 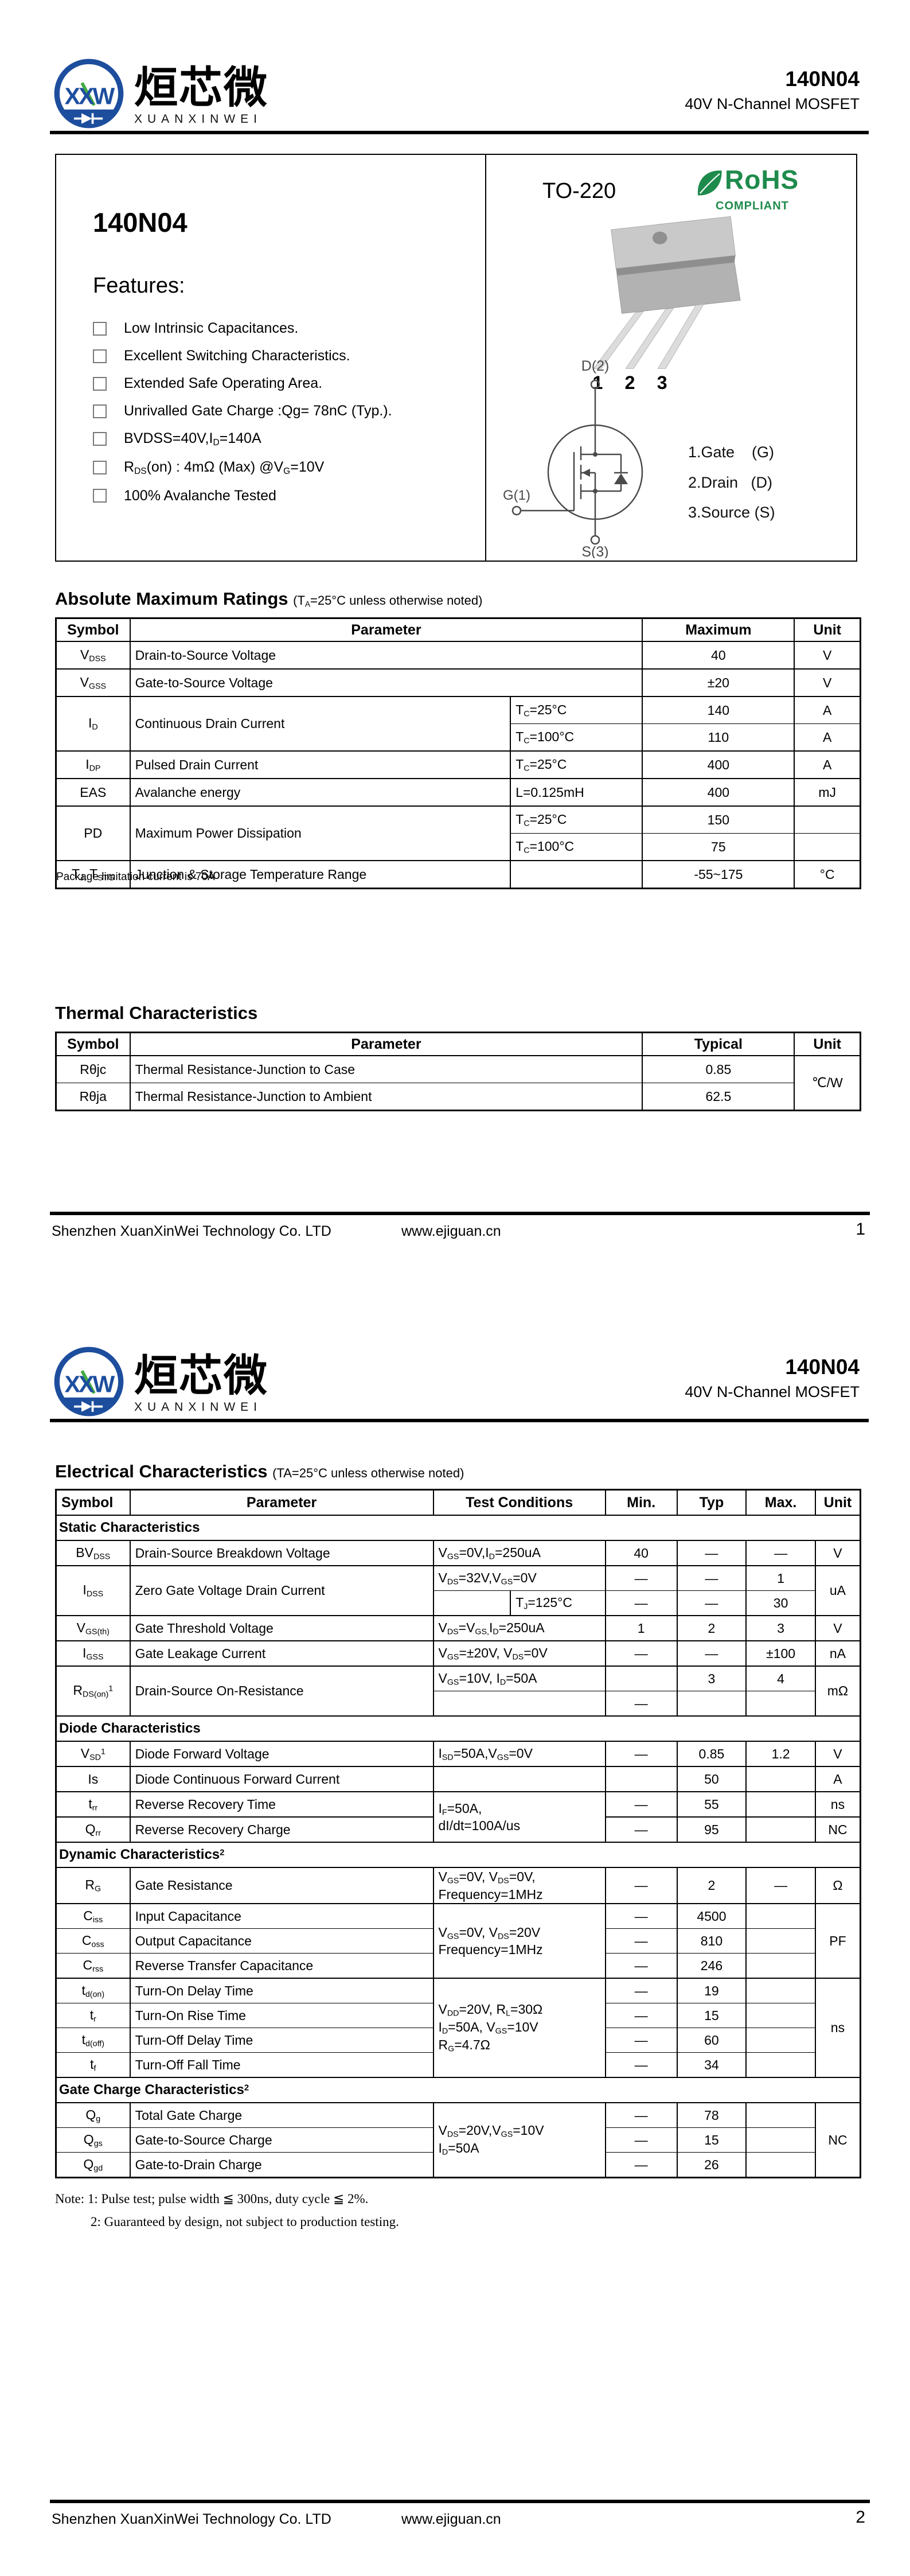 I want to click on table-cell: ±100, so click(x=780, y=1653).